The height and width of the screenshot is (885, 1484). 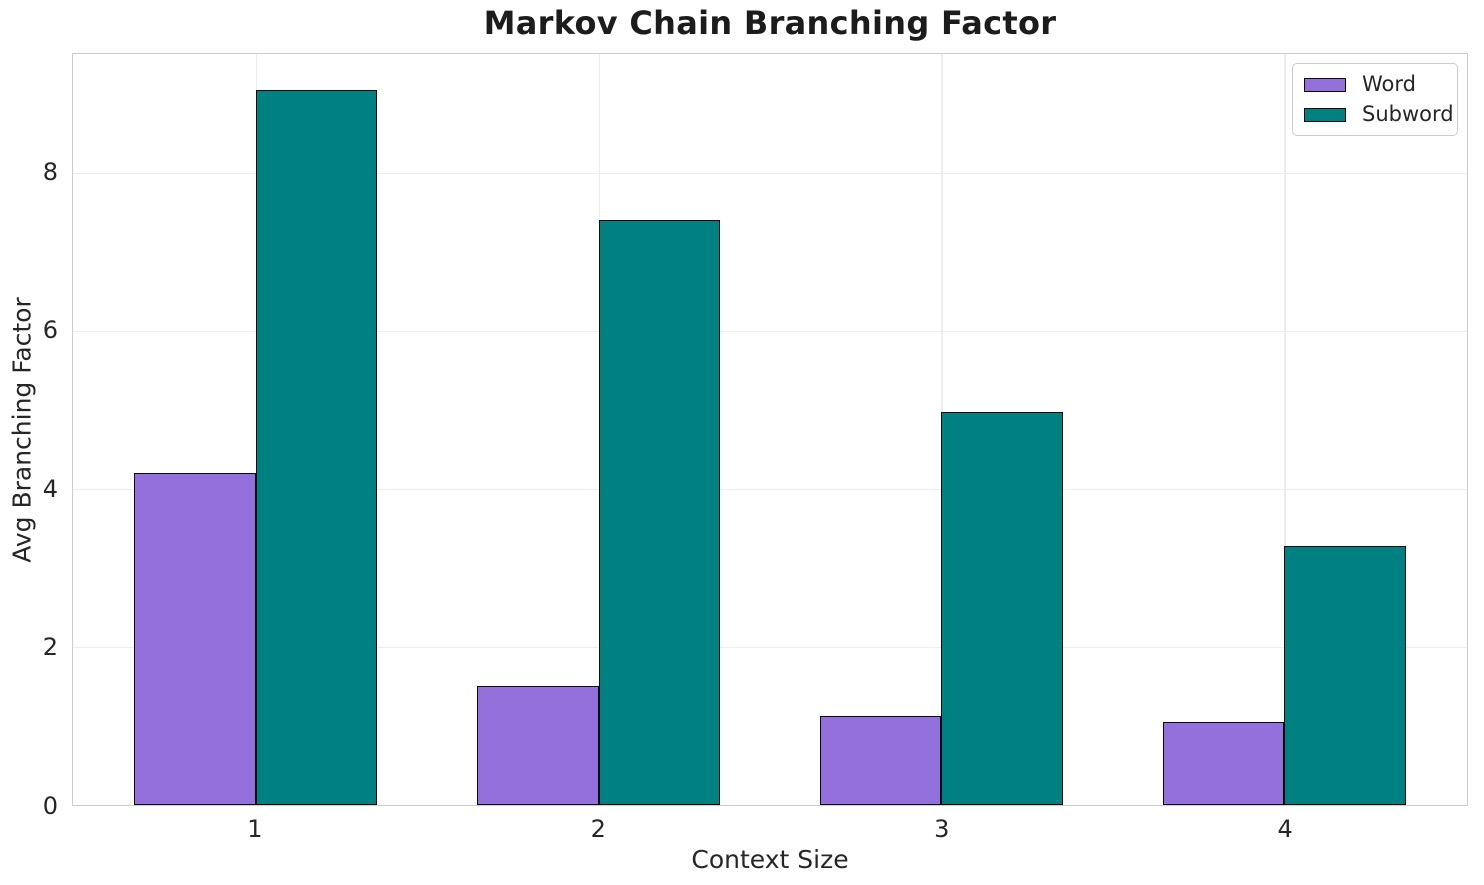 What do you see at coordinates (255, 829) in the screenshot?
I see `x-tick-label: 1` at bounding box center [255, 829].